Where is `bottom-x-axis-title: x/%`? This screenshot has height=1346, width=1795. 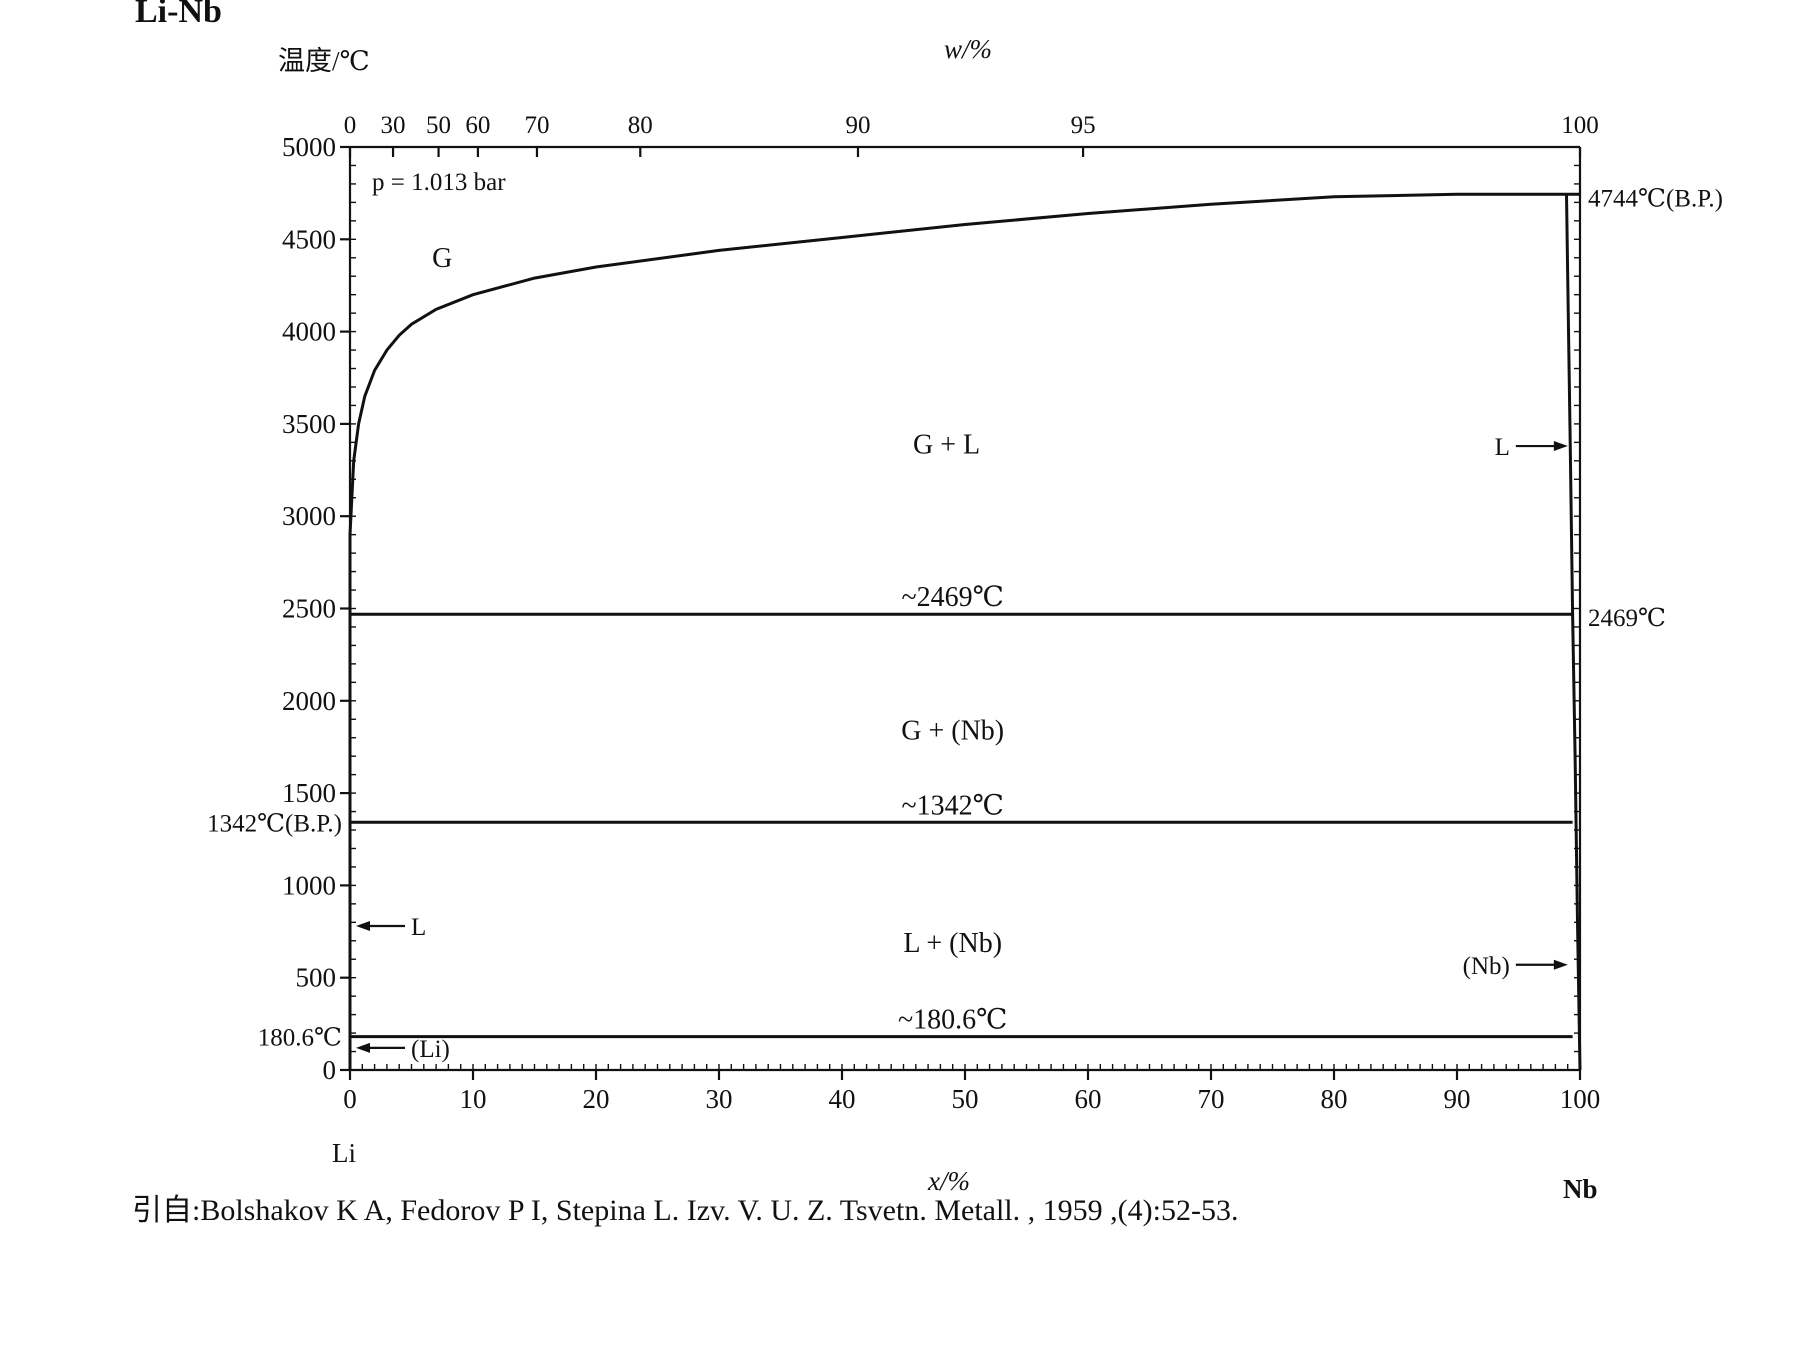 bottom-x-axis-title: x/% is located at coordinates (948, 1181).